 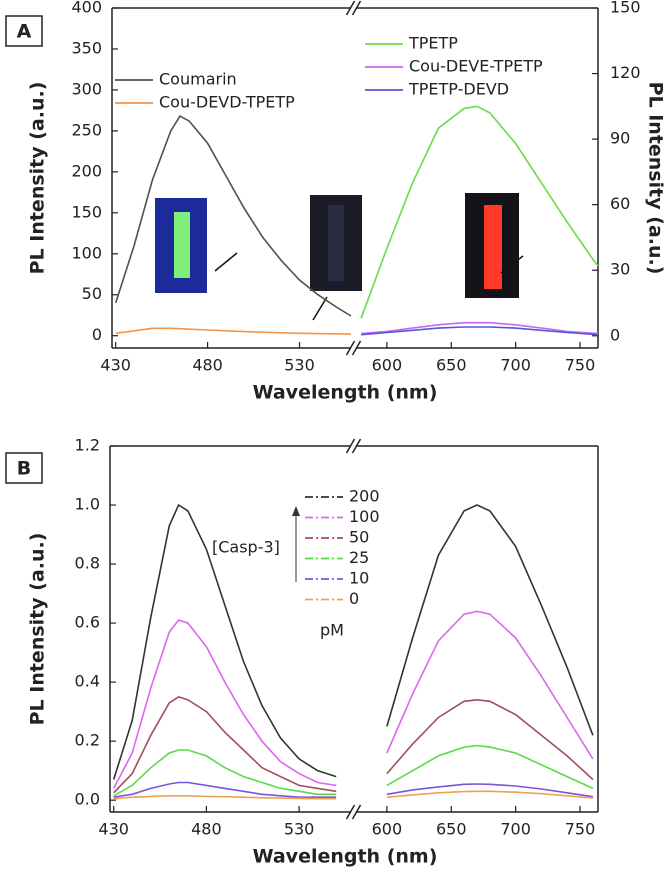 I want to click on legend-label: 100, so click(x=364, y=516).